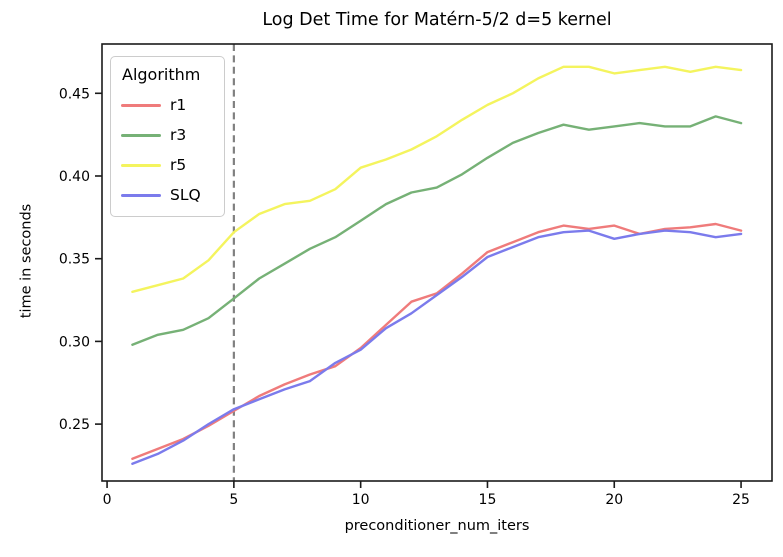 This screenshot has height=557, width=783. What do you see at coordinates (361, 500) in the screenshot?
I see `x-tick-label: 10` at bounding box center [361, 500].